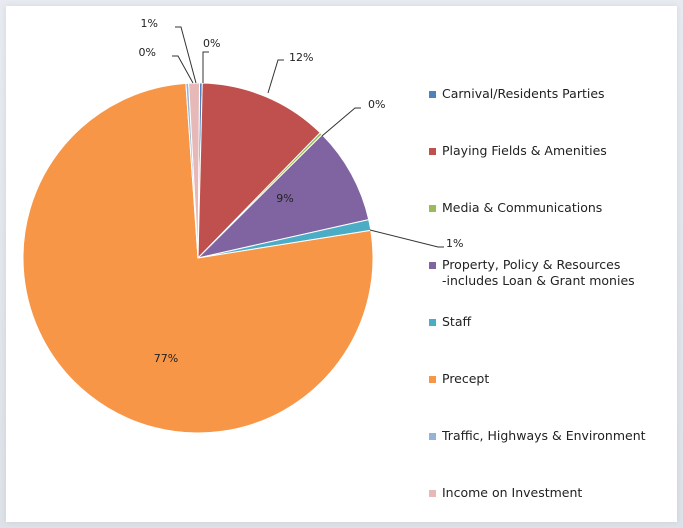  I want to click on data-label-6: 0%, so click(147, 52).